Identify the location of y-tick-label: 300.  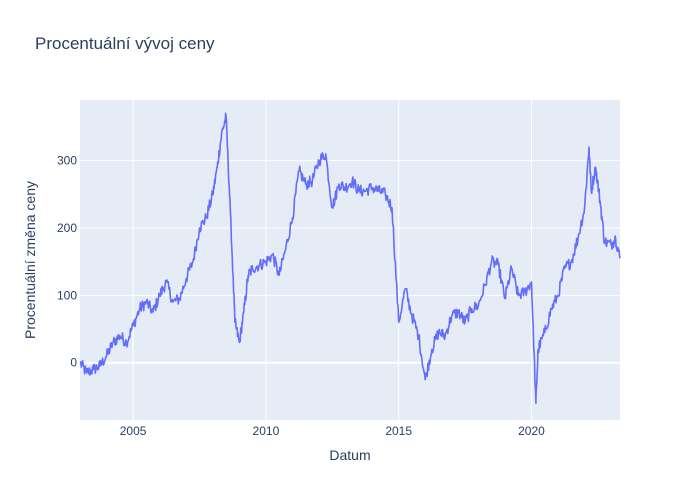
(67, 161).